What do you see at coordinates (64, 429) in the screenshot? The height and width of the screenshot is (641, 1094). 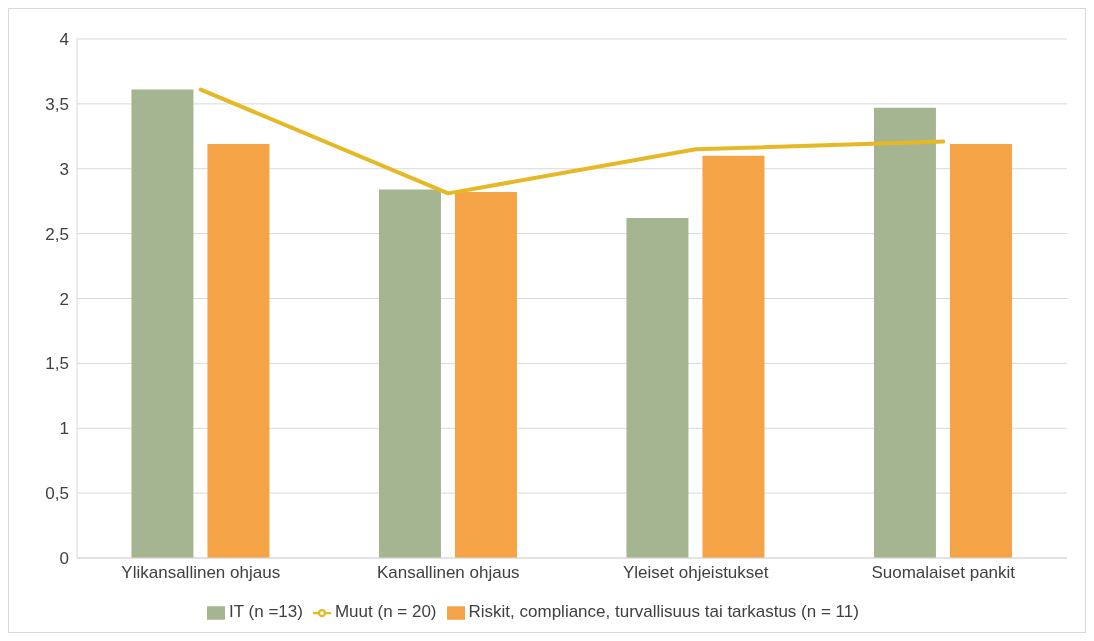 I see `y-tick-label: 1` at bounding box center [64, 429].